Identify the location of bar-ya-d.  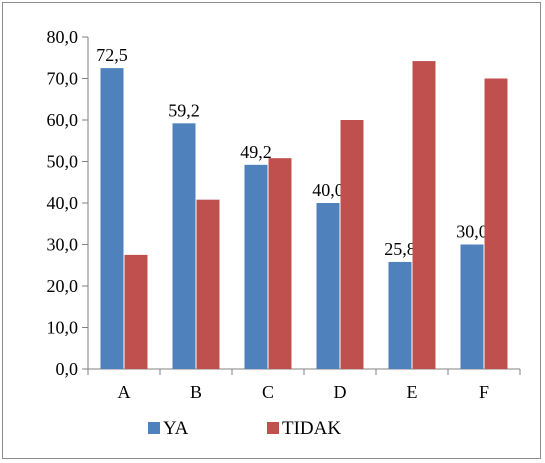
(328, 286).